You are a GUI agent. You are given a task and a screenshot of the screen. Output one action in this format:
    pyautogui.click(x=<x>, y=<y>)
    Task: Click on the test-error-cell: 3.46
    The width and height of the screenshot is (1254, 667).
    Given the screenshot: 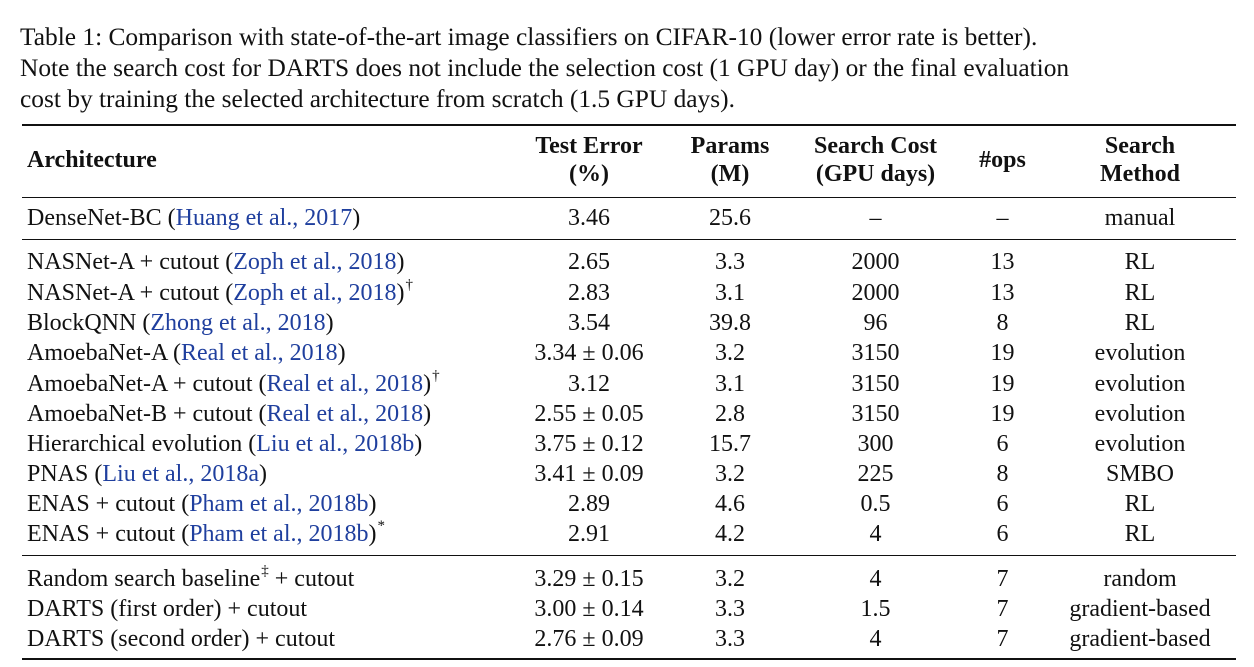 What is the action you would take?
    pyautogui.click(x=589, y=218)
    